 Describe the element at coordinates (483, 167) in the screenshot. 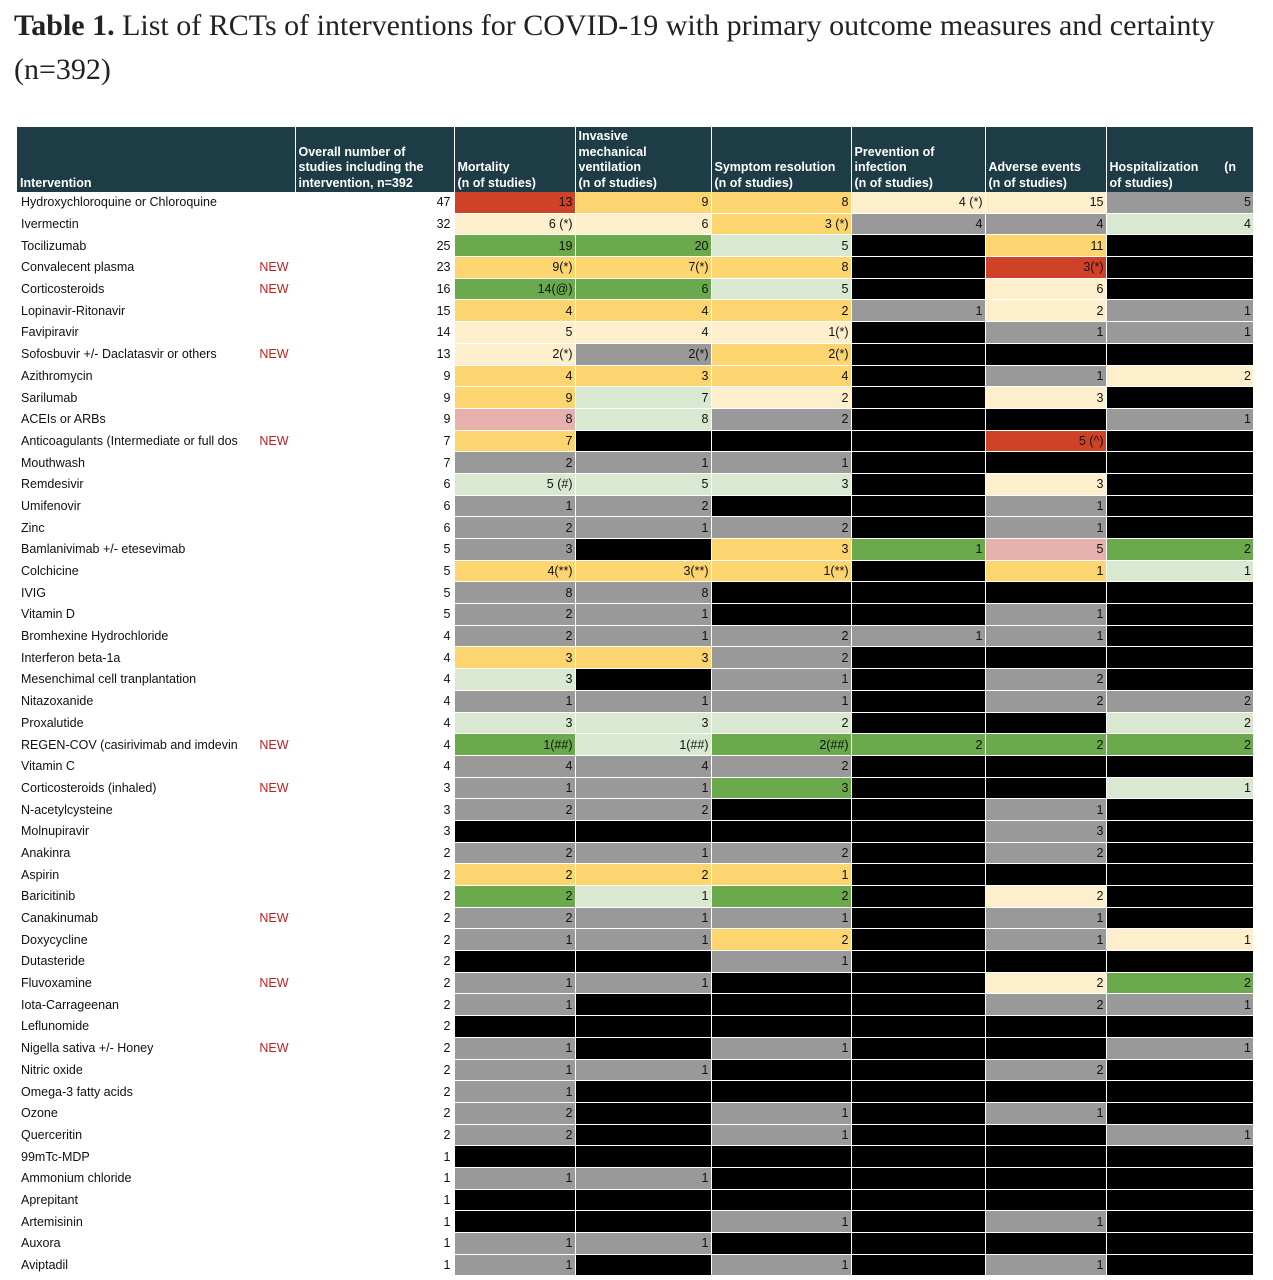

I see `column-header-line: Mortality` at that location.